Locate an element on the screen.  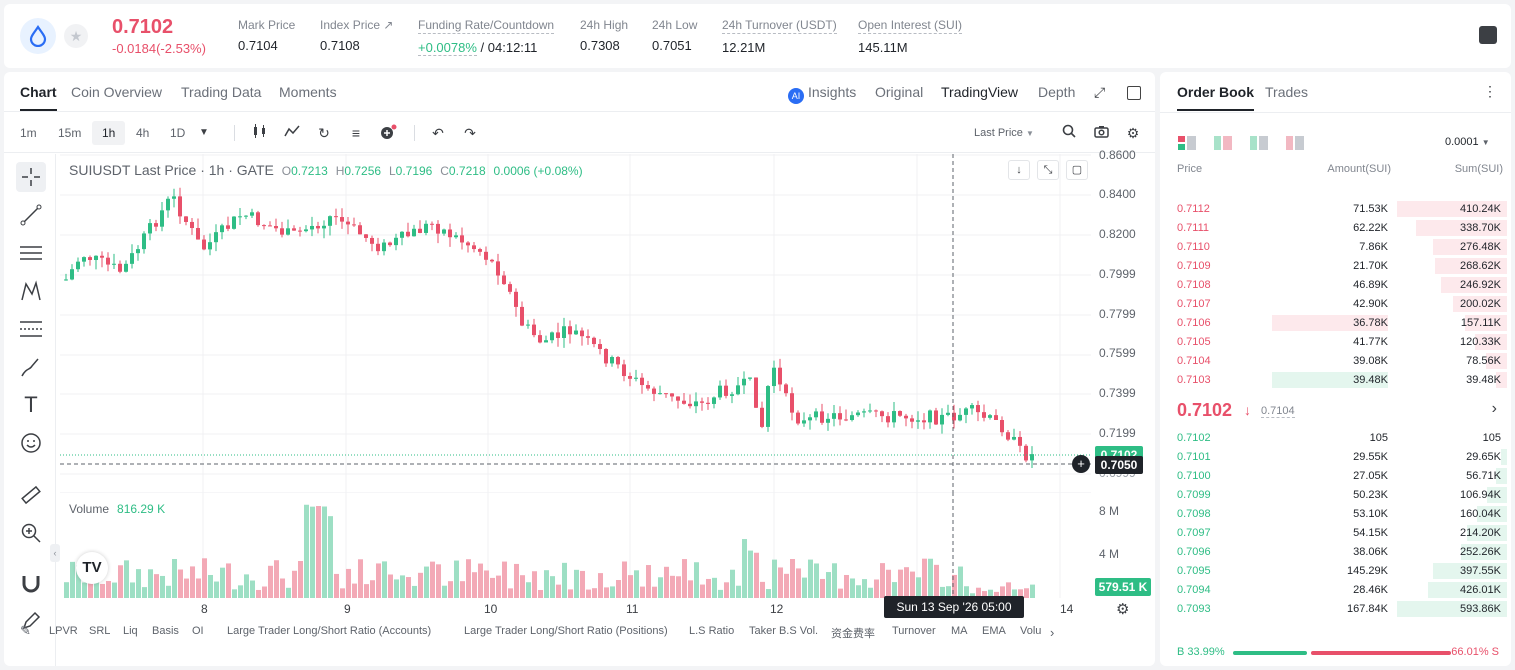
layout-sells-icon is located at coordinates (1295, 143).